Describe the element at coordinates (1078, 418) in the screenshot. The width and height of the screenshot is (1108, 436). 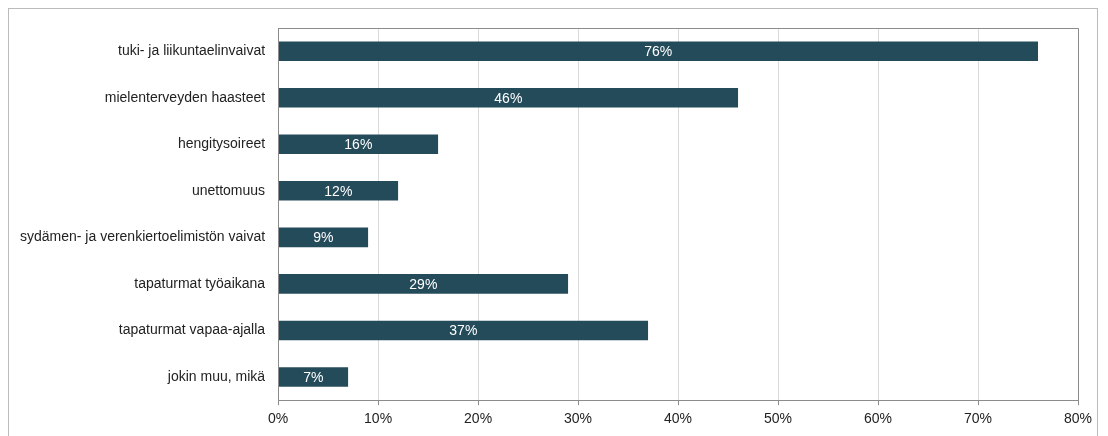
I see `x-tick-label: 80%` at that location.